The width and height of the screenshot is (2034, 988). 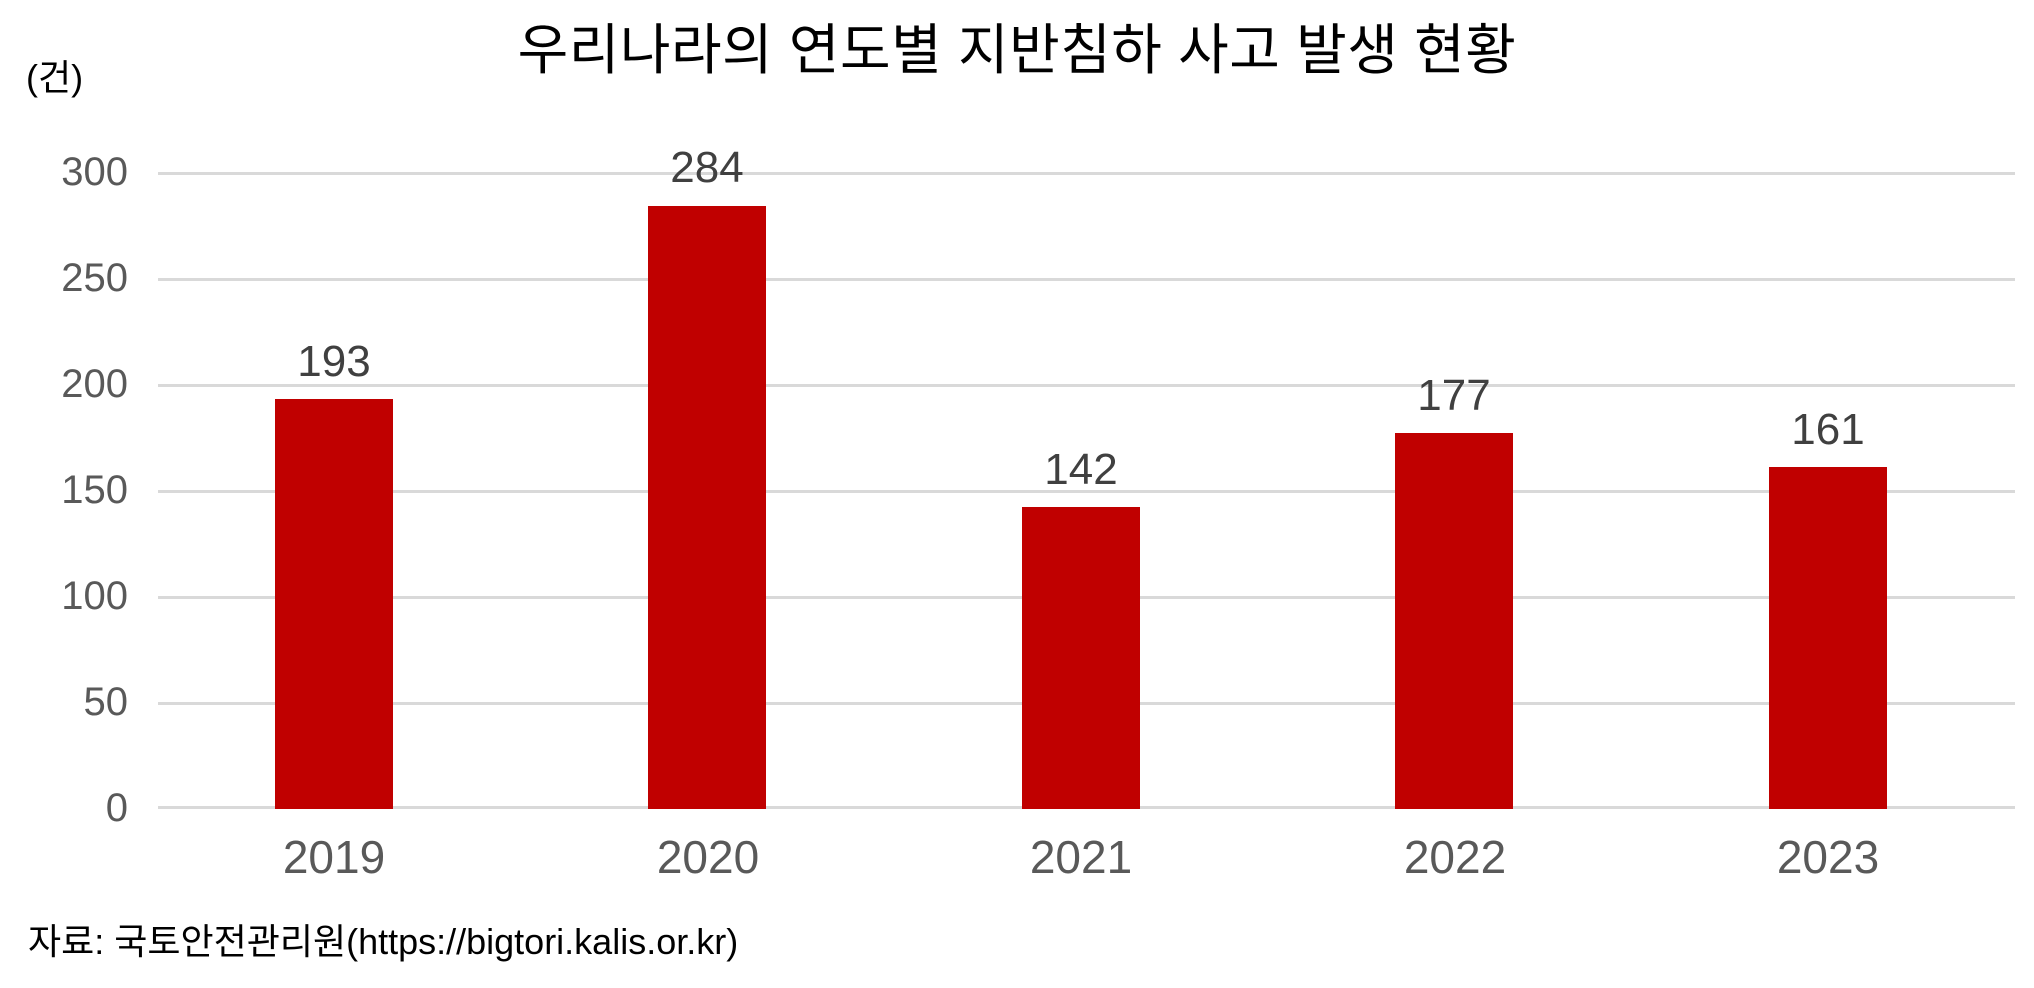 I want to click on bar-value-2022: 177, so click(x=1454, y=395).